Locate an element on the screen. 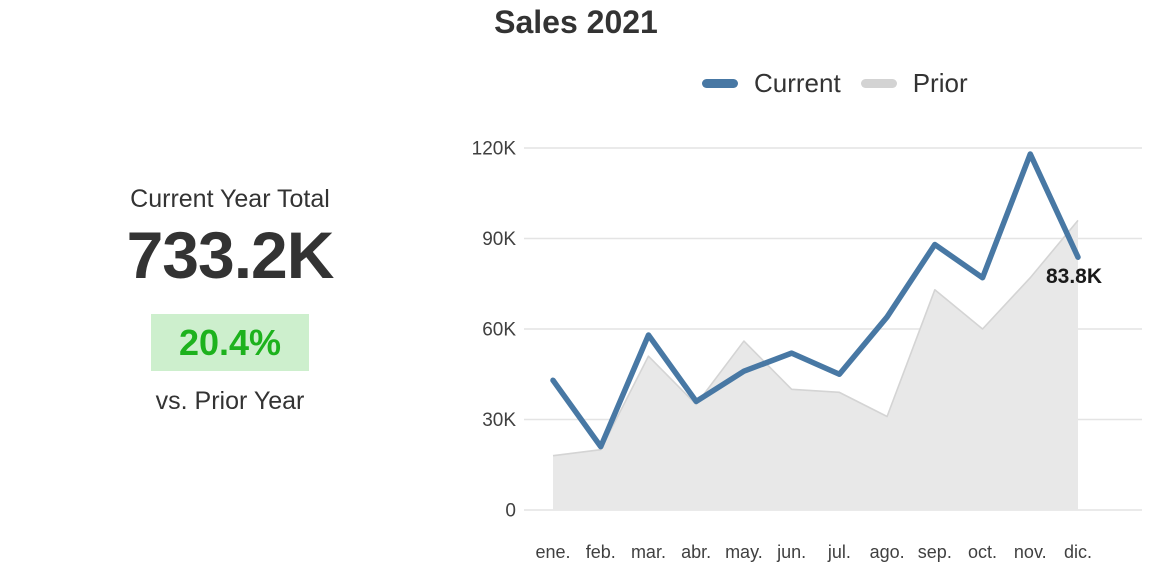  y-axis-tick-label: 120K is located at coordinates (494, 149).